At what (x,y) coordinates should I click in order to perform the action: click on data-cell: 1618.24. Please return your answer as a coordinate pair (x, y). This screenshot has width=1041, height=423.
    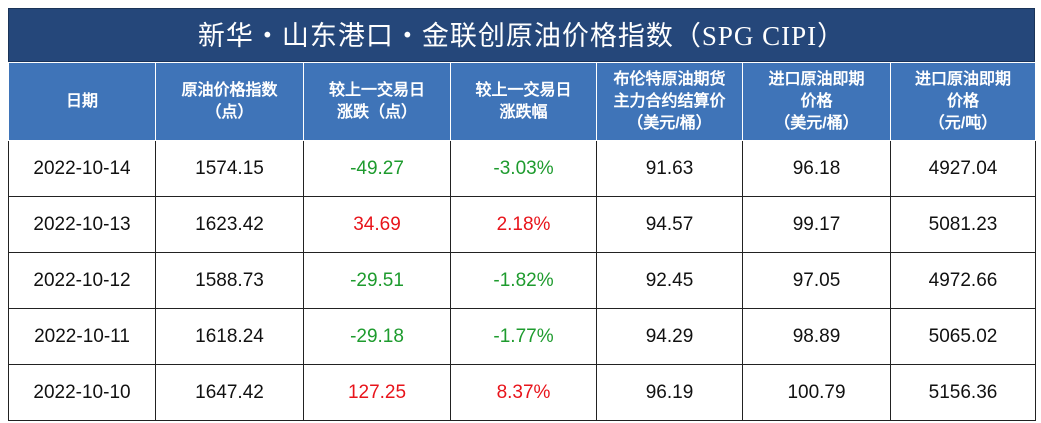
    Looking at the image, I should click on (229, 336).